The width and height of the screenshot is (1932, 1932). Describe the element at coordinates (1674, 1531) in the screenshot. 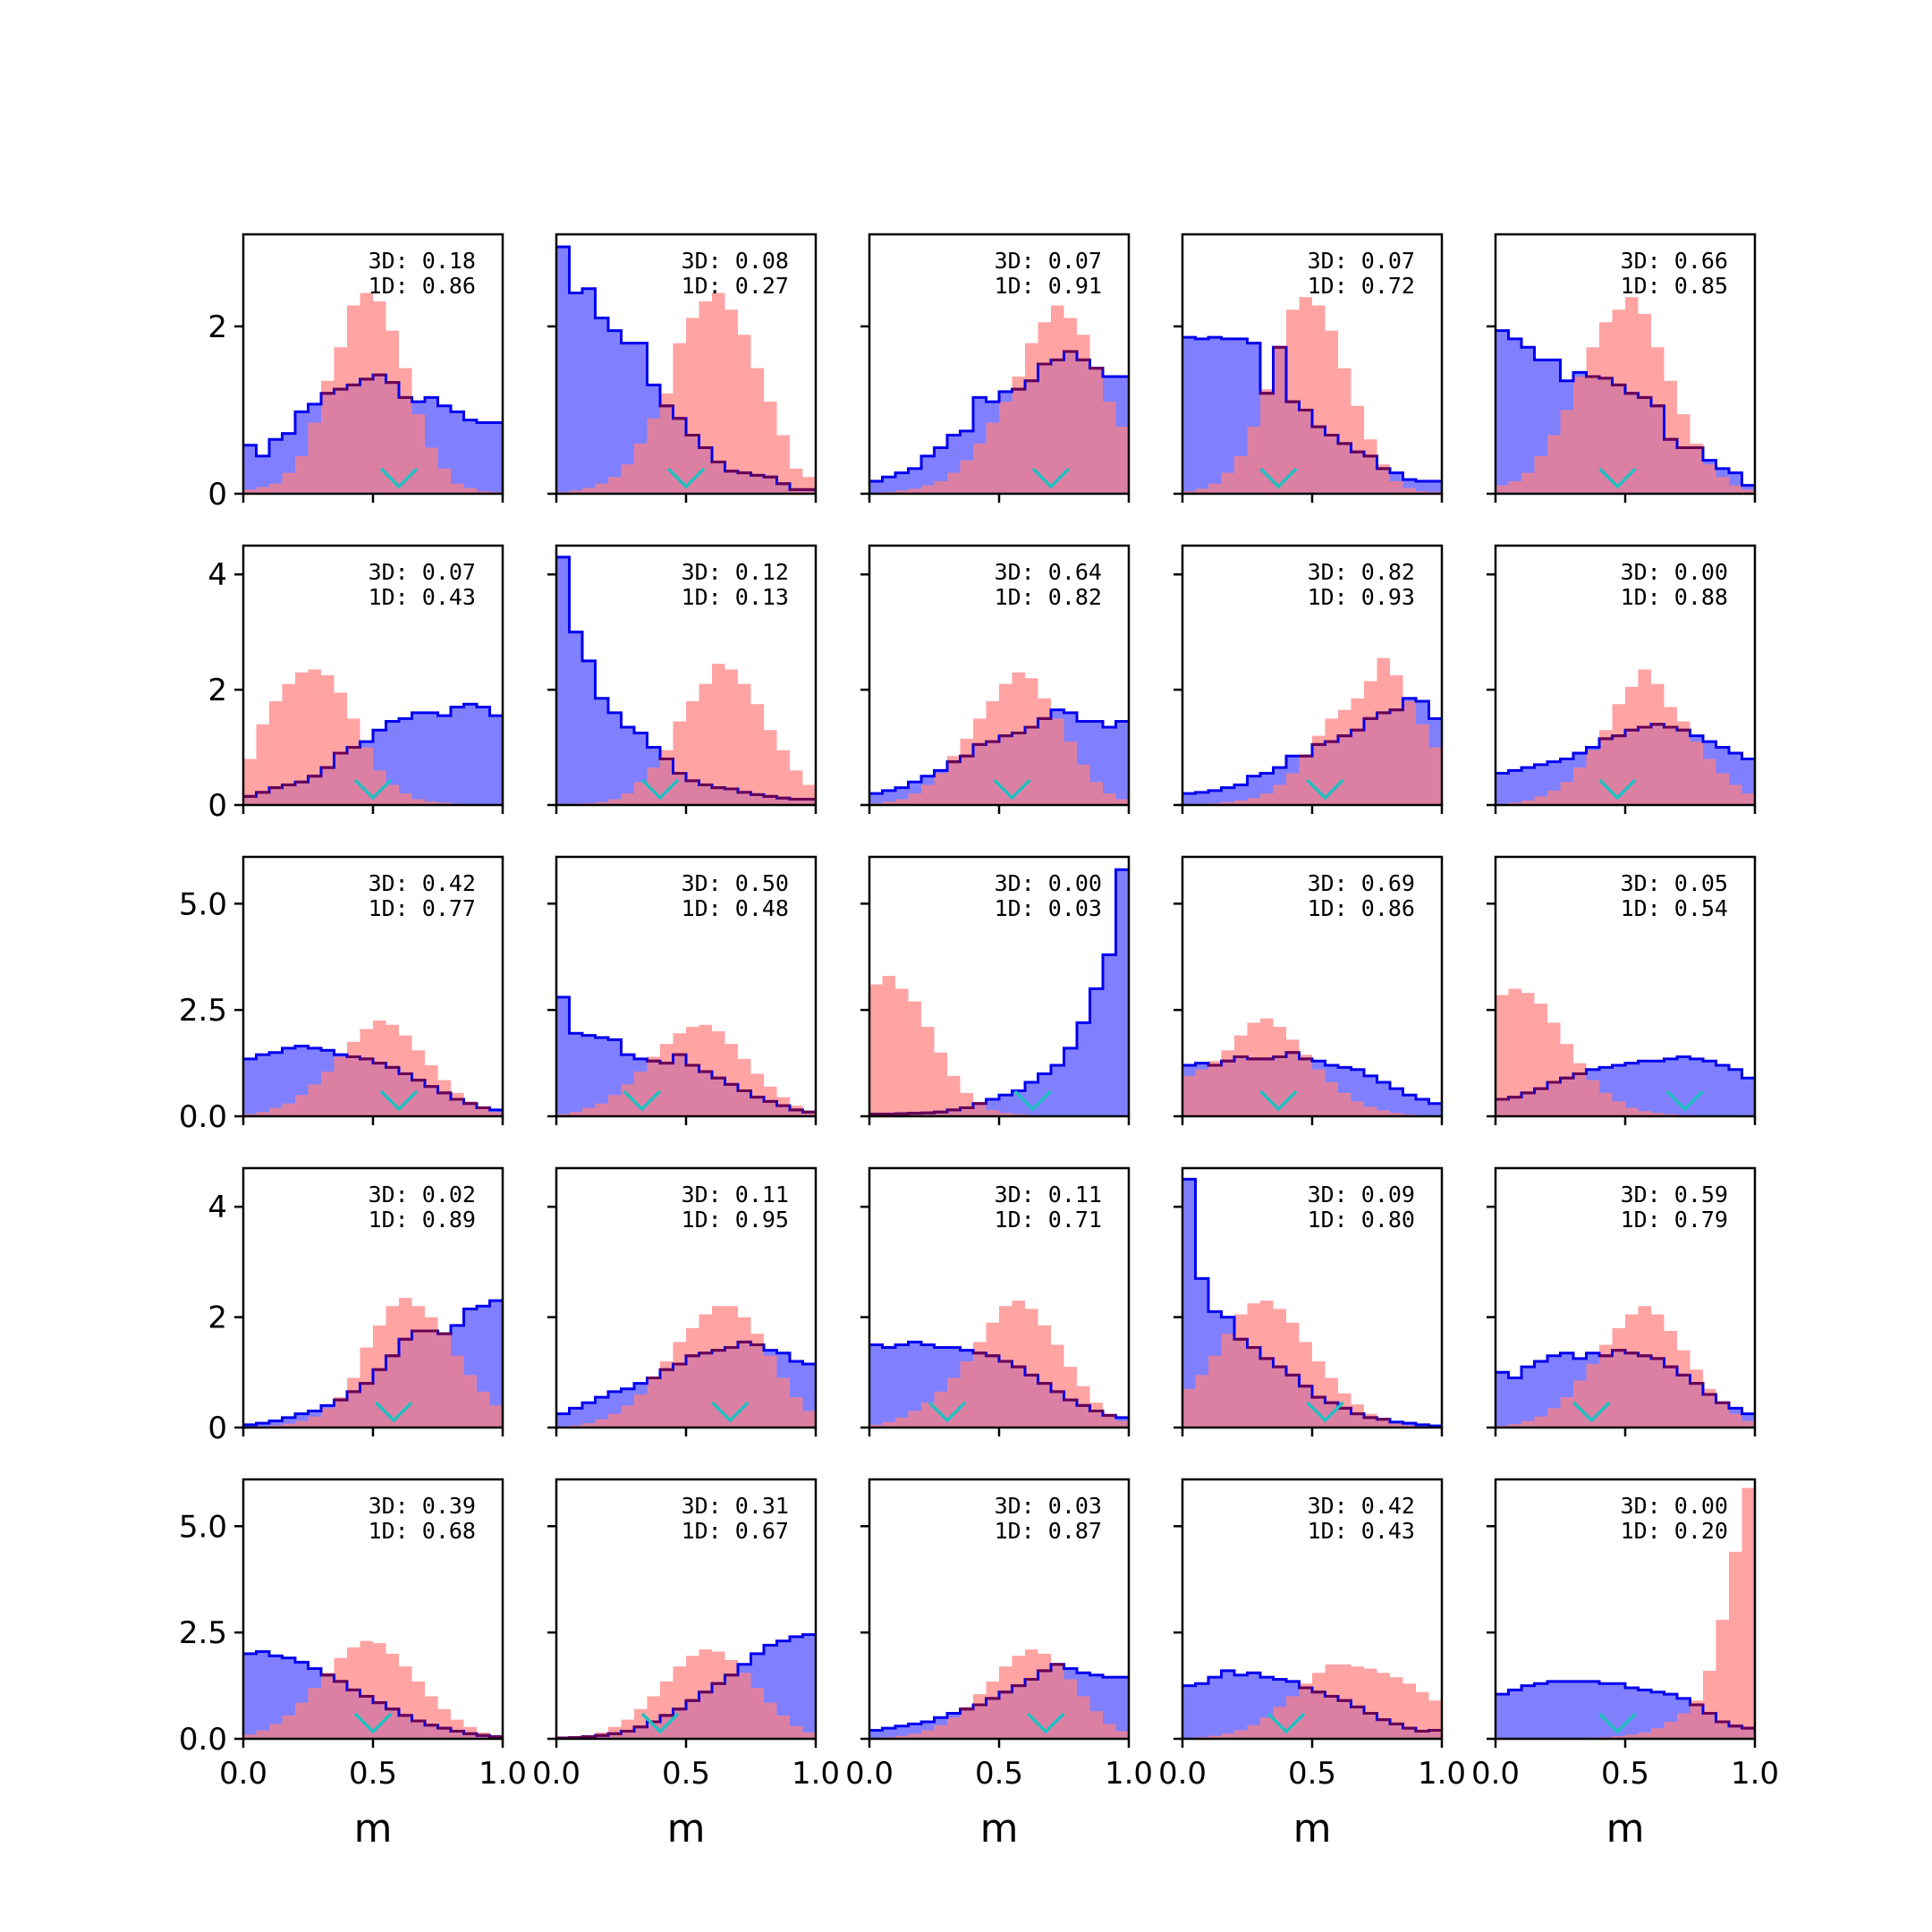

I see `annotation-1d: 1D: 0.20` at that location.